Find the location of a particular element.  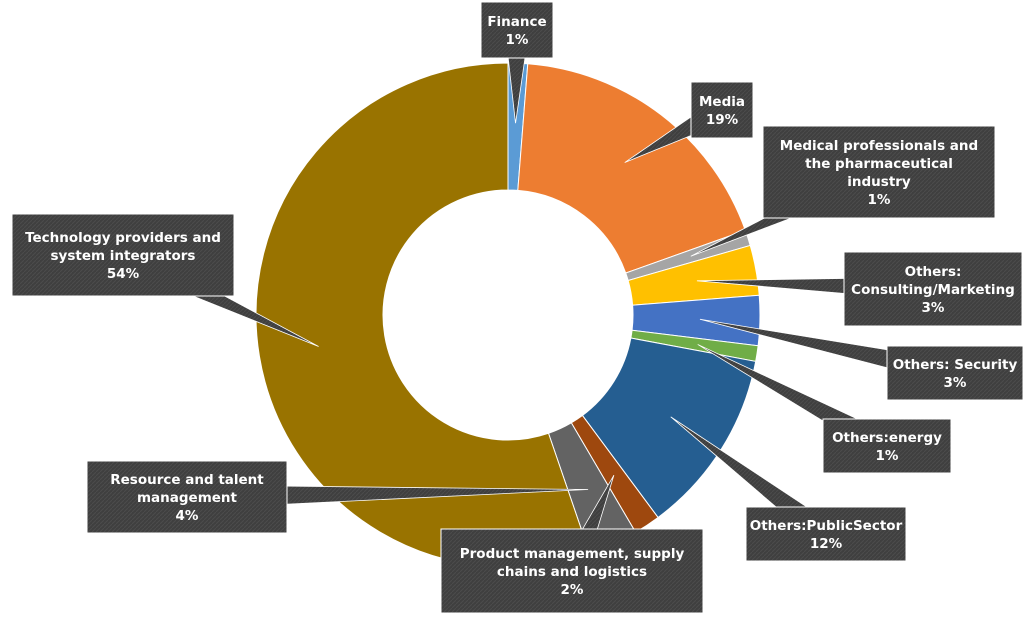

data-label-category: Finance is located at coordinates (516, 22).